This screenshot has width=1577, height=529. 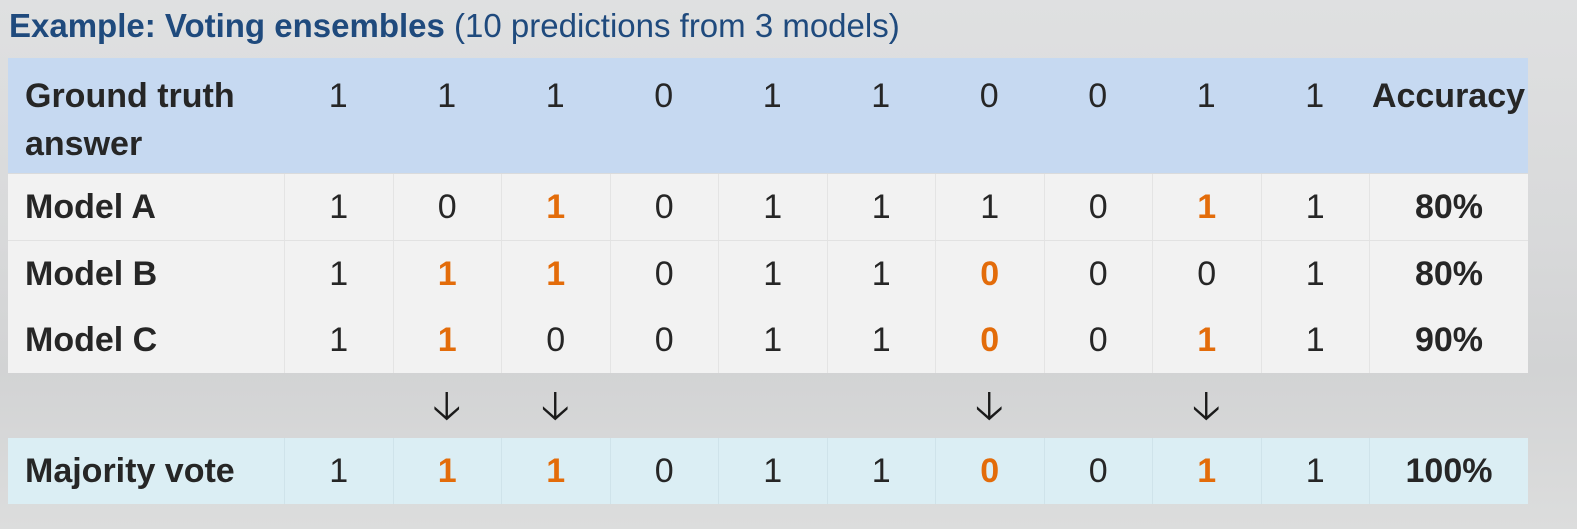 I want to click on accuracy-header: Accuracy, so click(x=1448, y=96).